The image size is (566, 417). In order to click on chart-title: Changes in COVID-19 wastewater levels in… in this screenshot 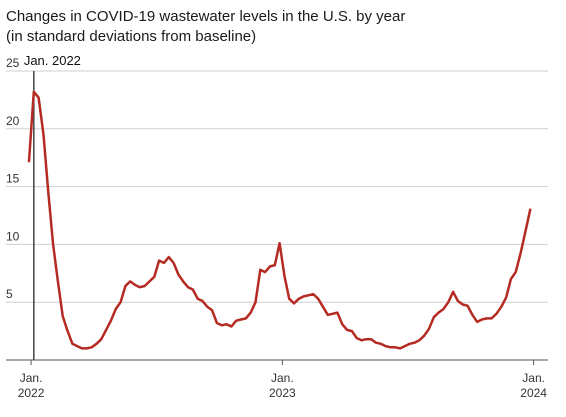, I will do `click(206, 16)`.